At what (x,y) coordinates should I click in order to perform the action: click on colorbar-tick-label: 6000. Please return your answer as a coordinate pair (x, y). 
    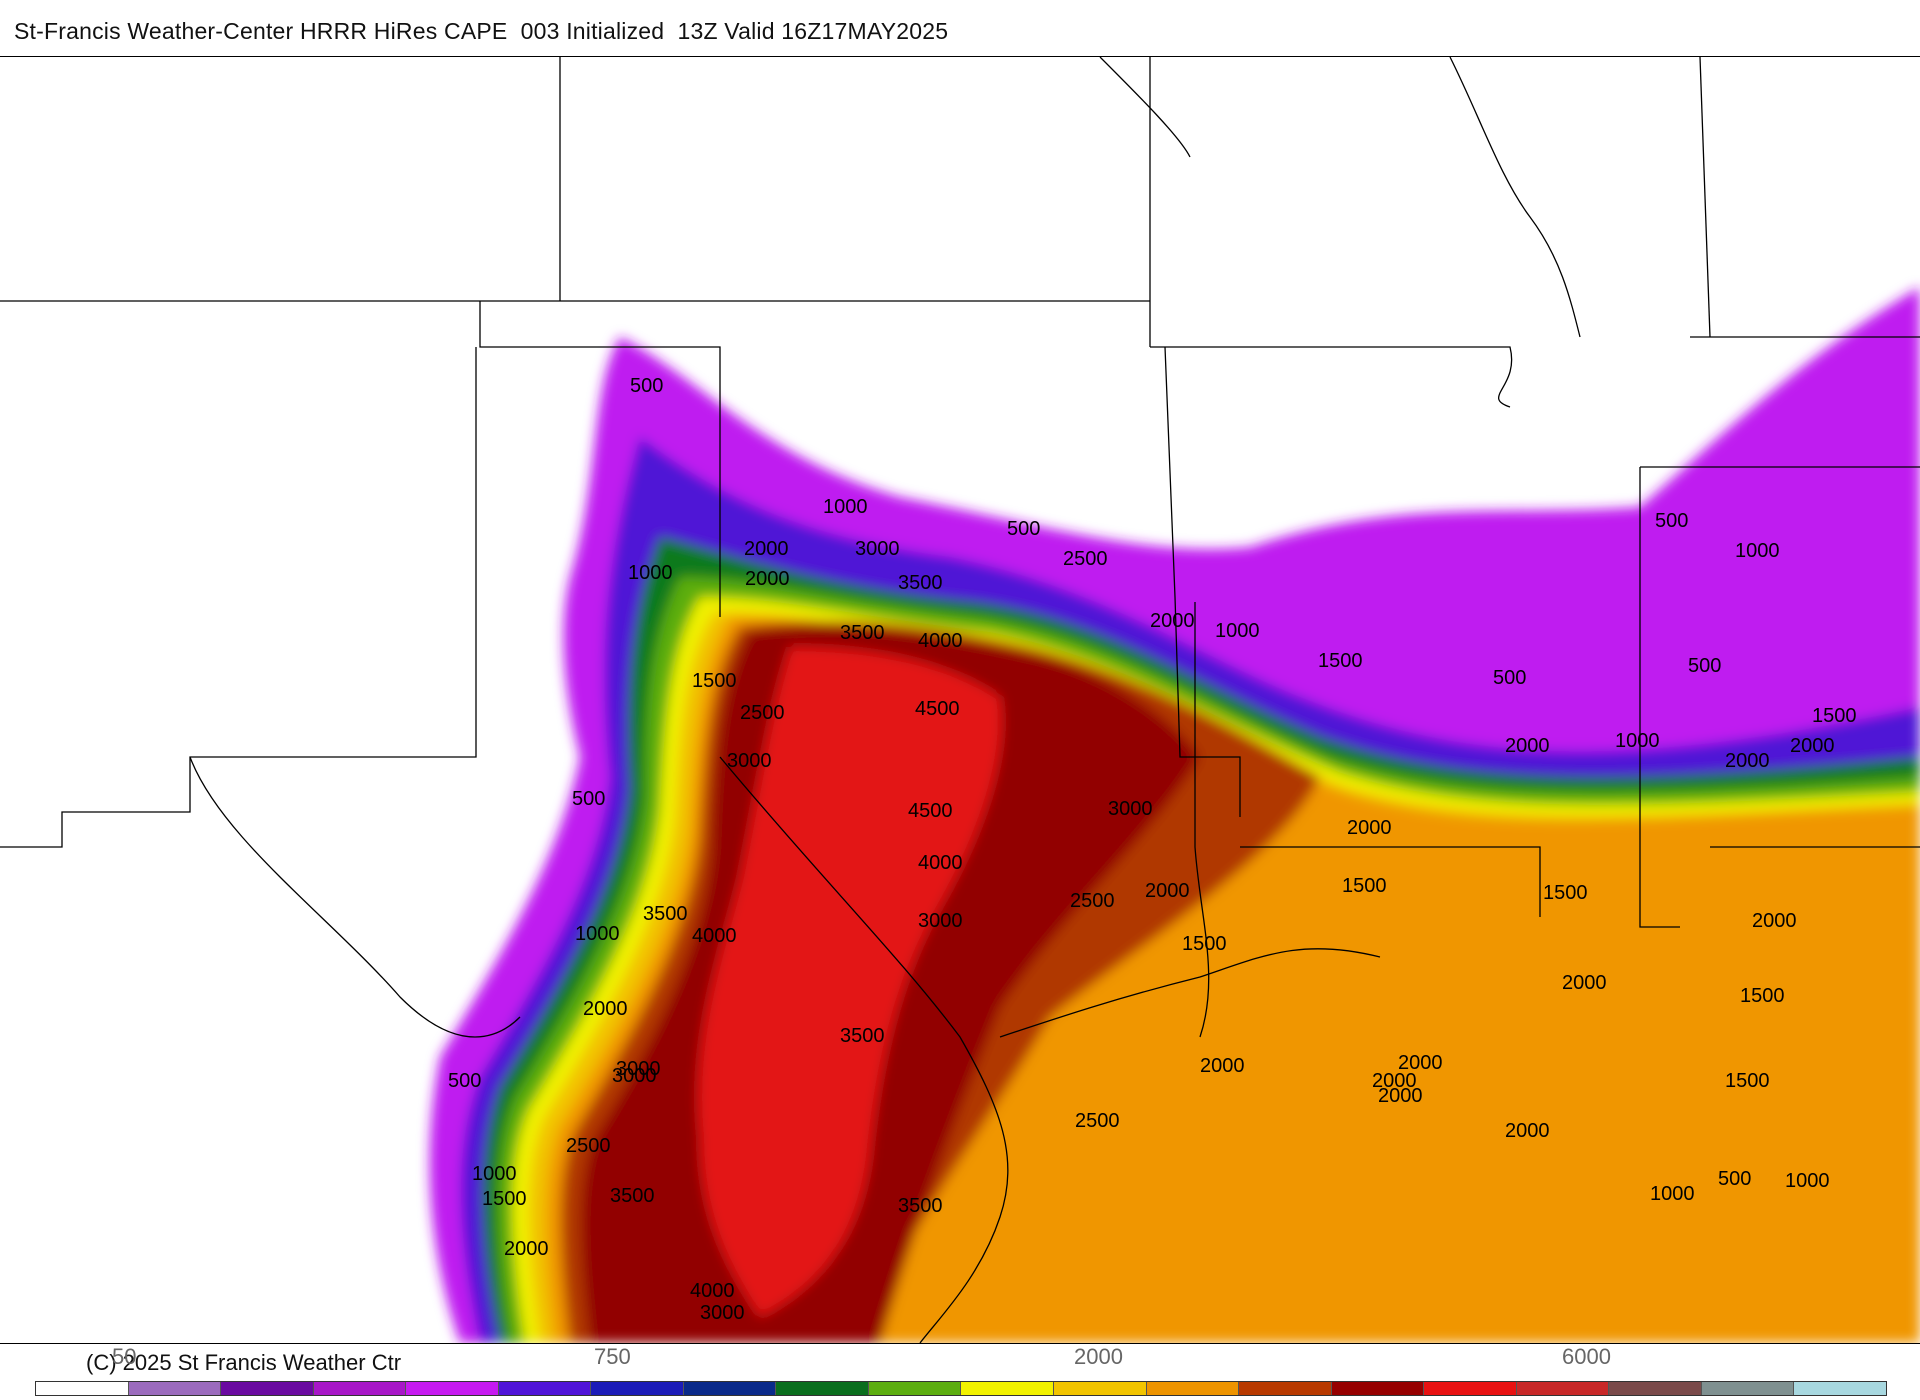
    Looking at the image, I should click on (1586, 1356).